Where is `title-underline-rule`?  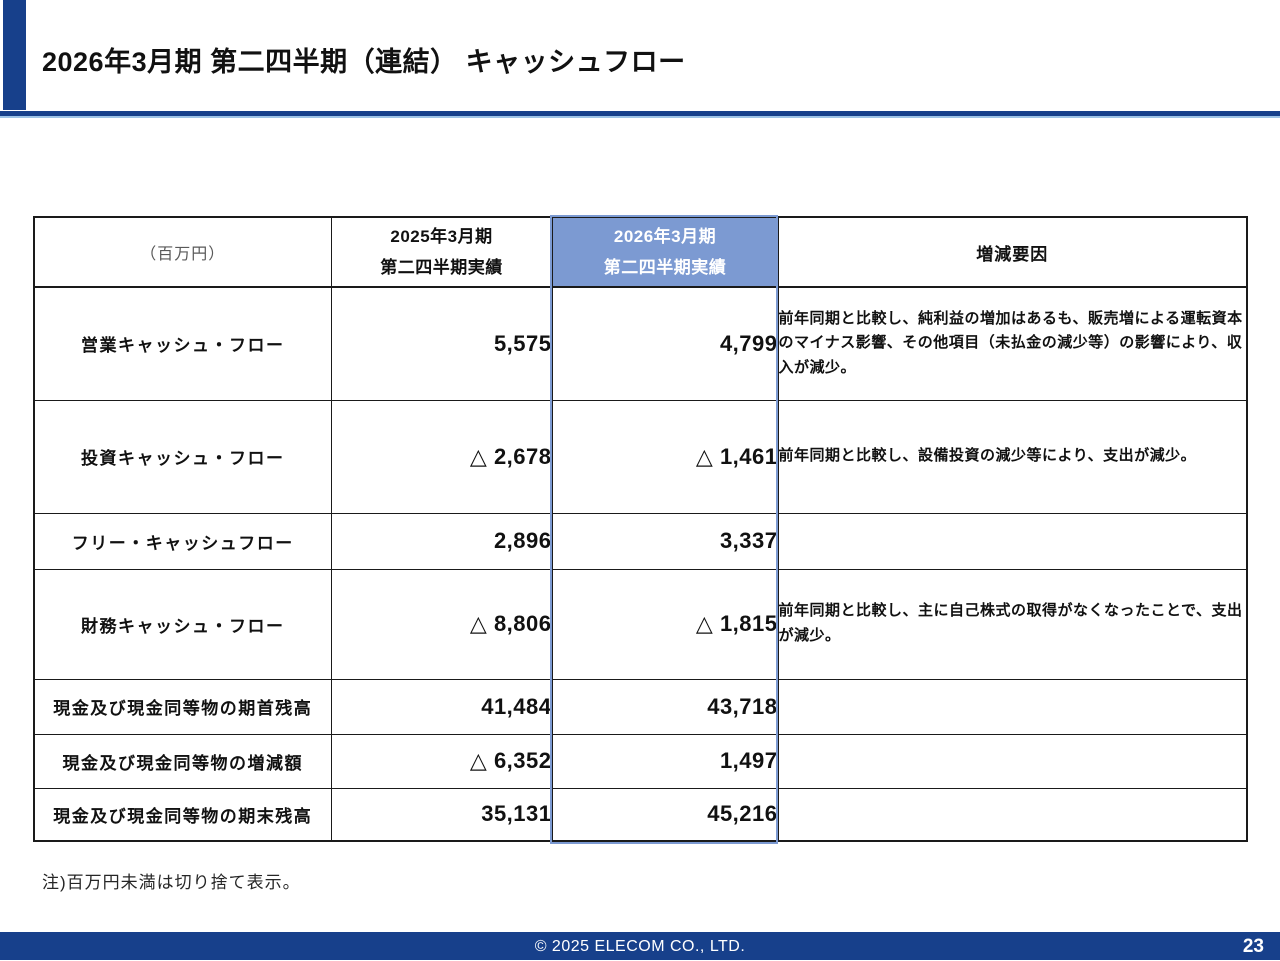
title-underline-rule is located at coordinates (640, 114).